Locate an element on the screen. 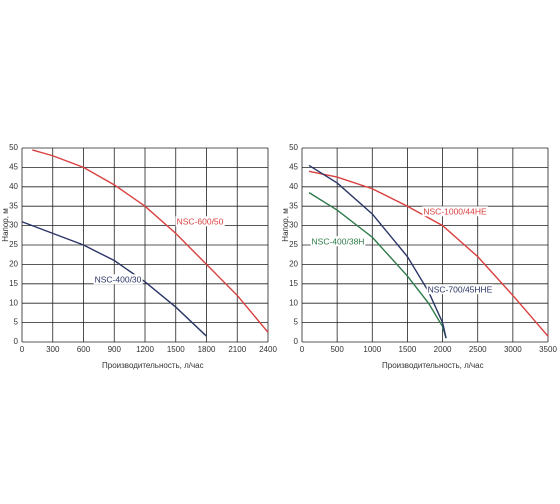 This screenshot has width=560, height=504. x-tick-label: 3000 is located at coordinates (513, 349).